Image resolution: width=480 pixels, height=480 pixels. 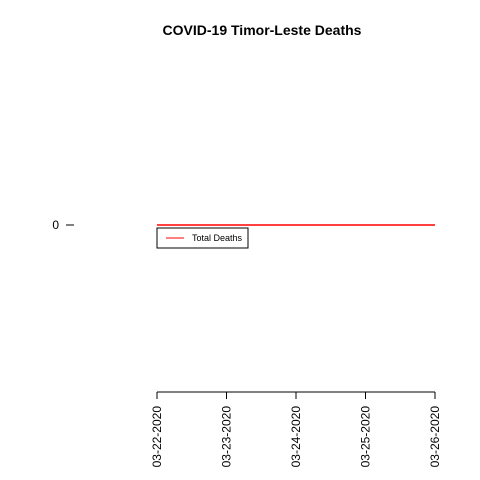 I want to click on legend: Total Deaths, so click(x=202, y=238).